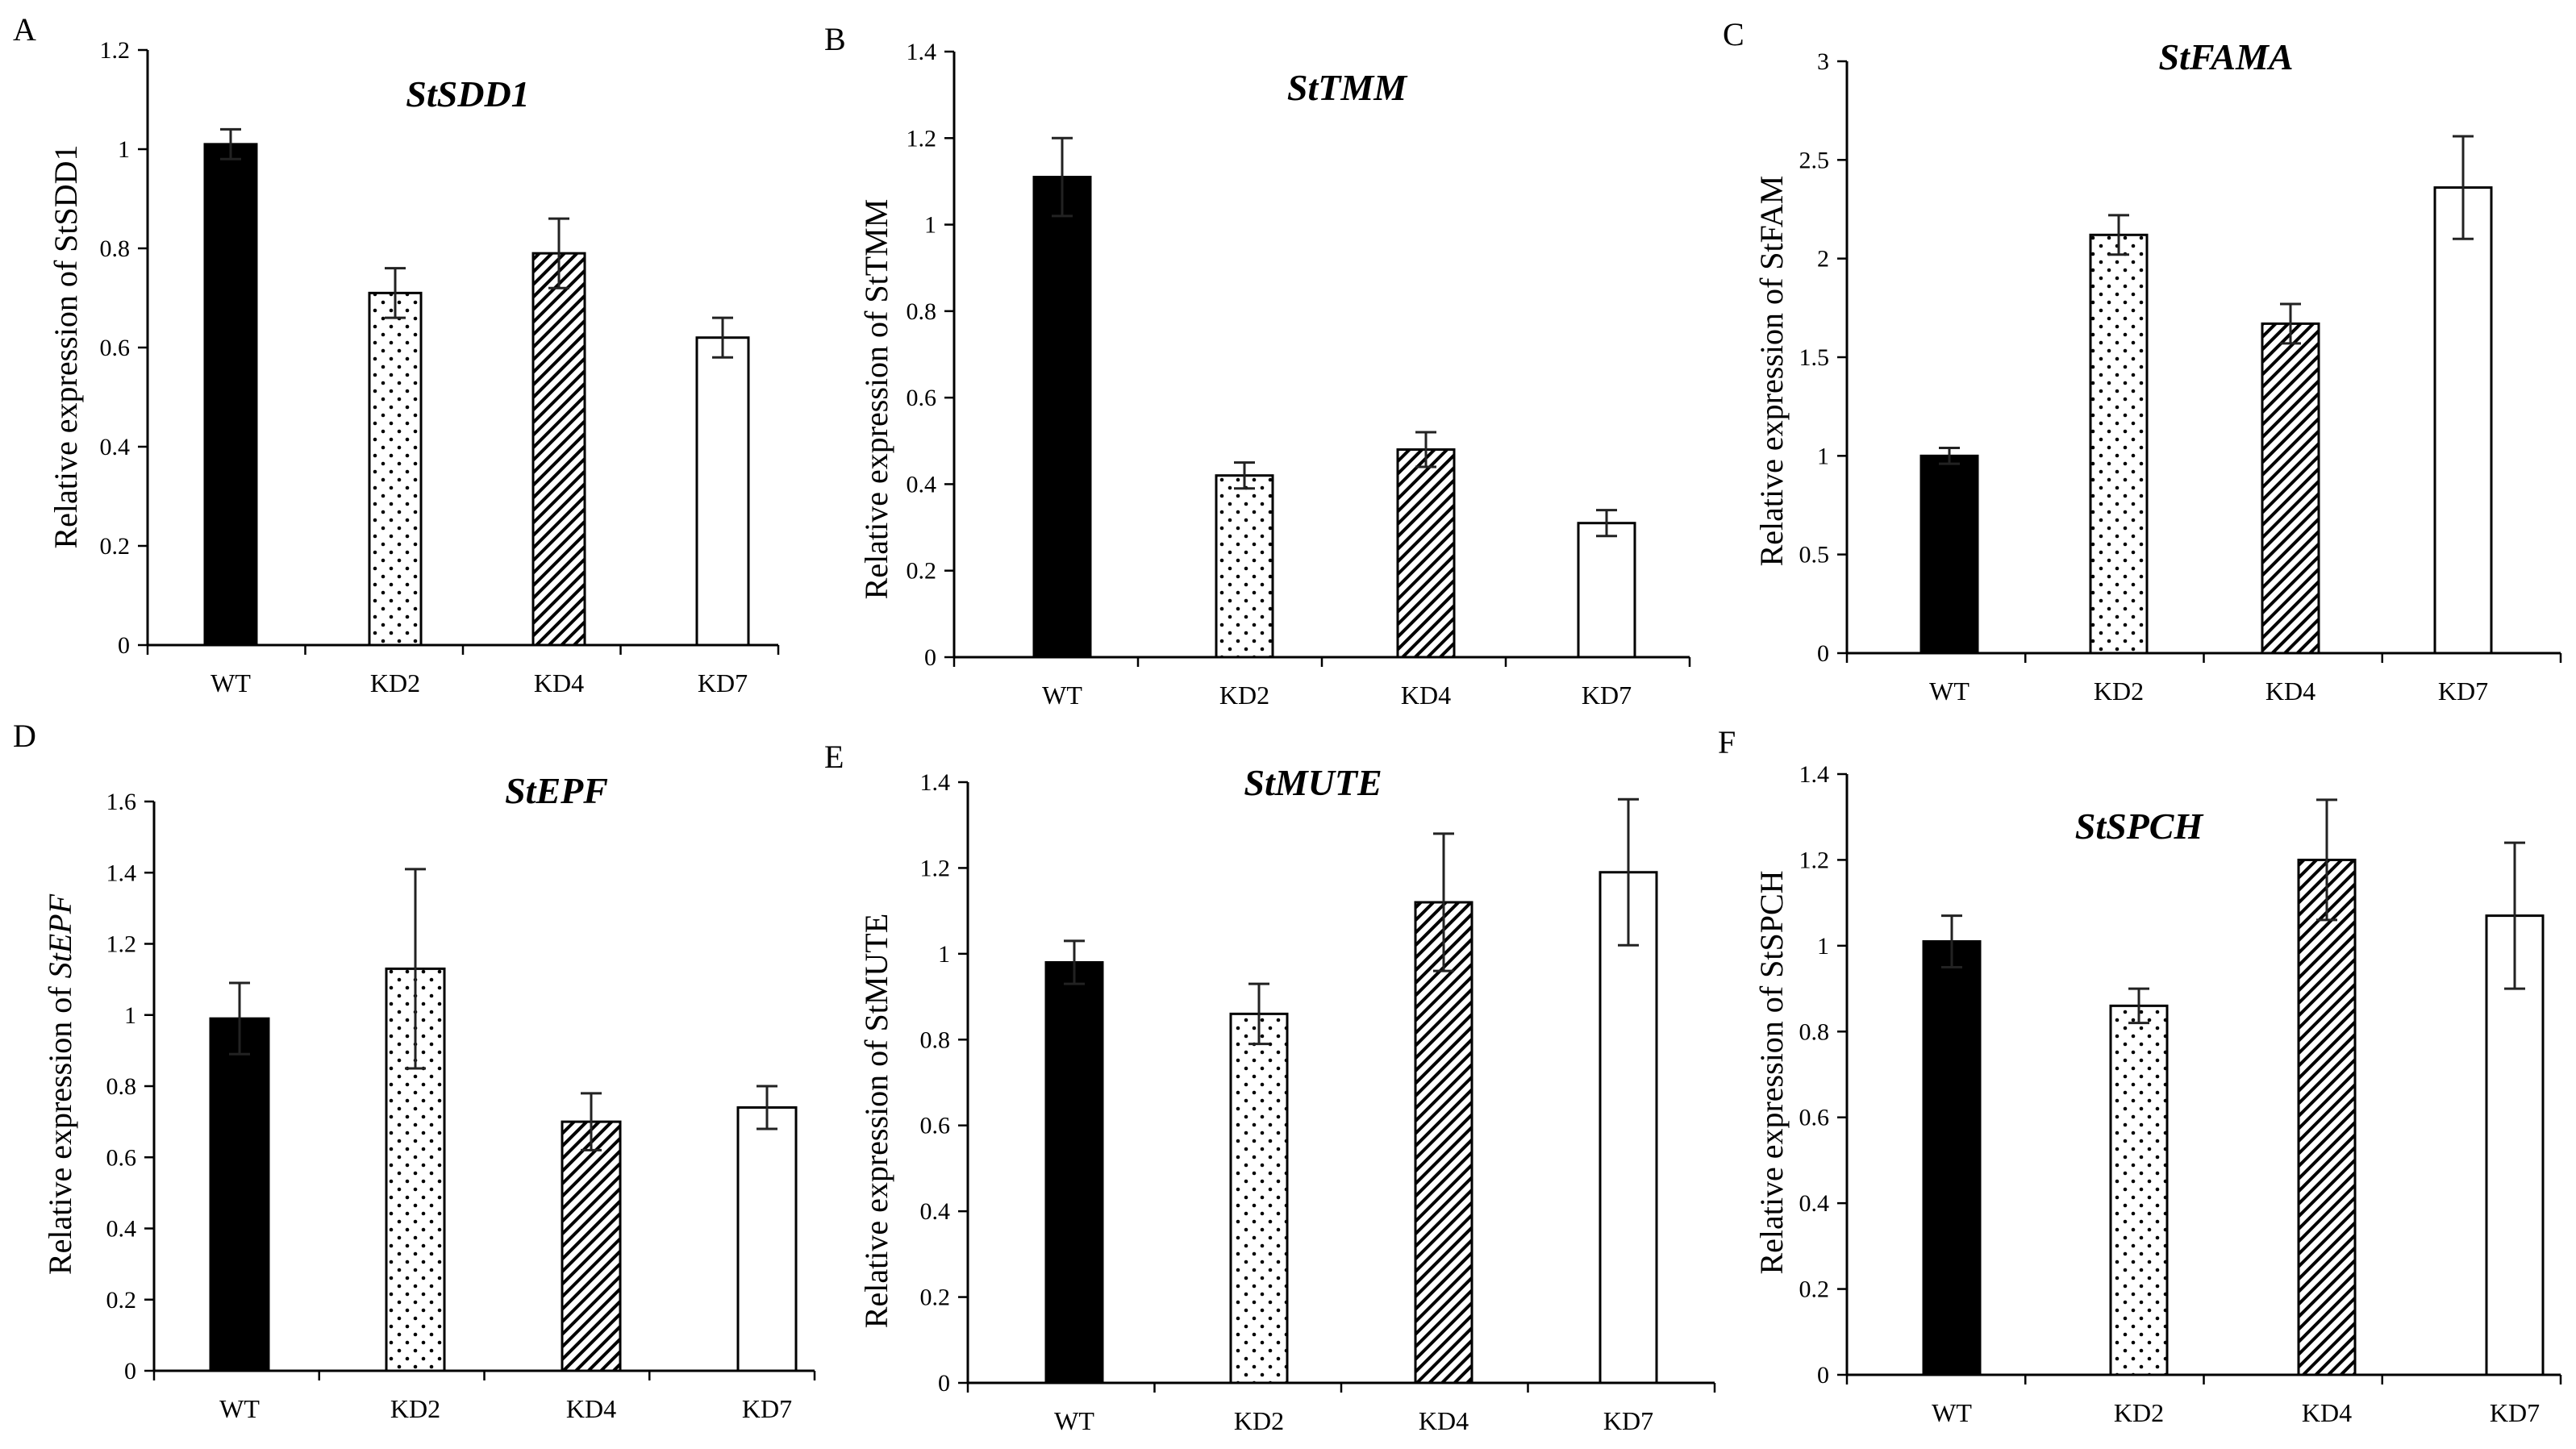 The image size is (2576, 1449). Describe the element at coordinates (1258, 1014) in the screenshot. I see `chart-E-errorbar-kd2` at that location.